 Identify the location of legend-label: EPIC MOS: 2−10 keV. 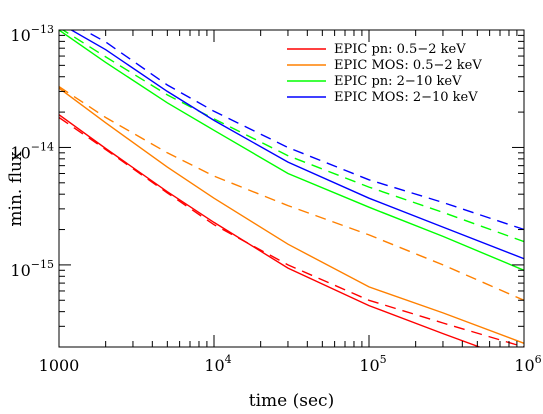
(406, 97).